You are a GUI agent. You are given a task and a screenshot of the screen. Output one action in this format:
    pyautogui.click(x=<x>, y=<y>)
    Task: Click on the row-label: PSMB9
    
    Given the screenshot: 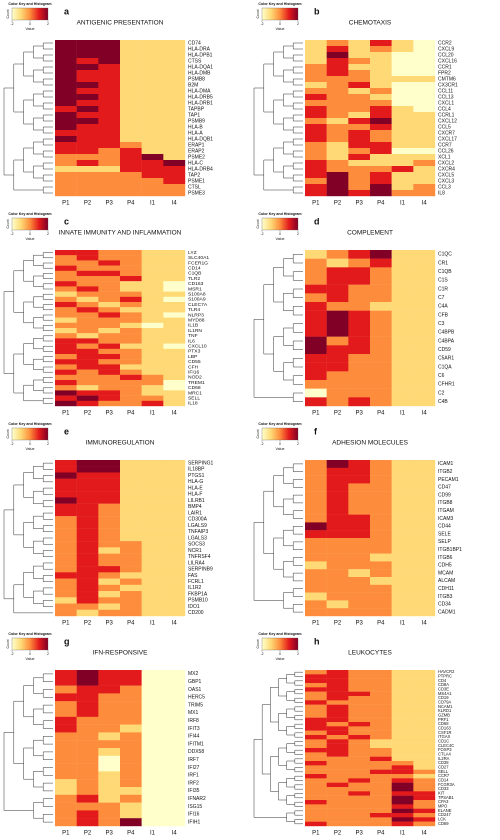 What is the action you would take?
    pyautogui.click(x=196, y=121)
    